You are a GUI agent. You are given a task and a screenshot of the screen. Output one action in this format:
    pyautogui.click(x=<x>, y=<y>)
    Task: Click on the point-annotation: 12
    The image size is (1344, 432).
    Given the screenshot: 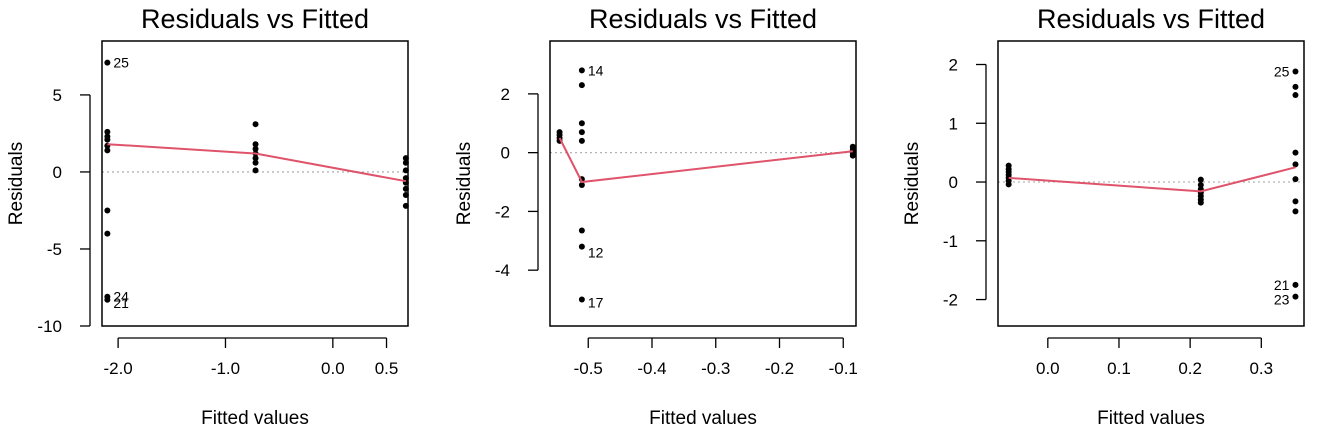 What is the action you would take?
    pyautogui.click(x=596, y=253)
    